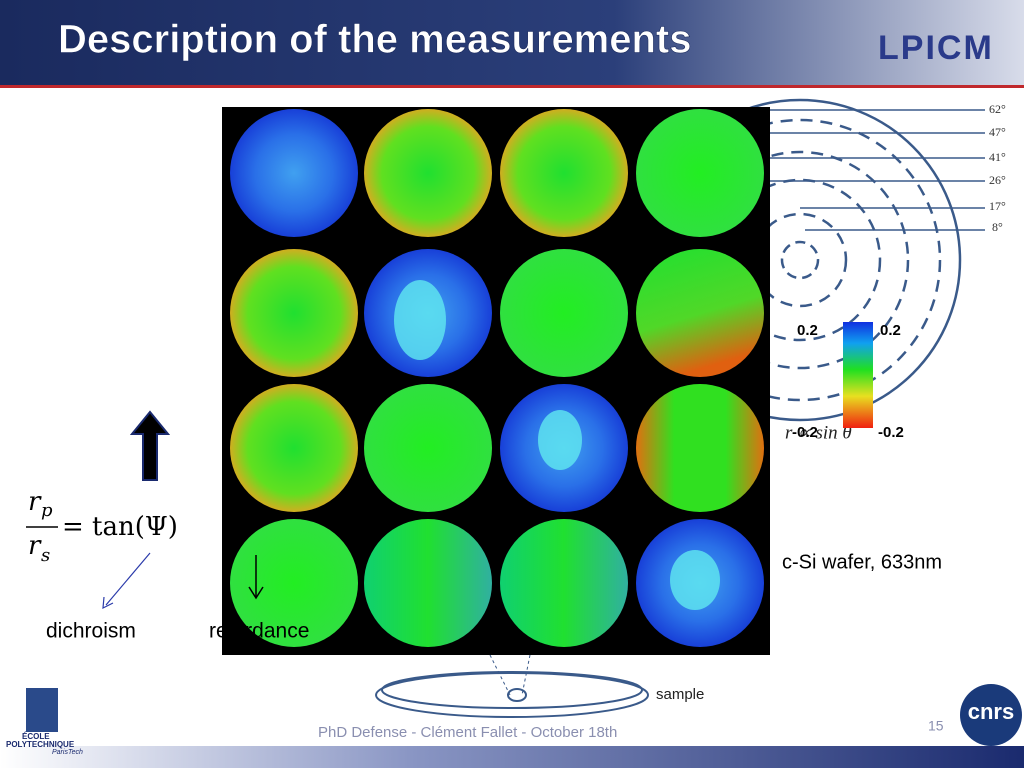  I want to click on caption: r ∝ sin θ, so click(818, 432).